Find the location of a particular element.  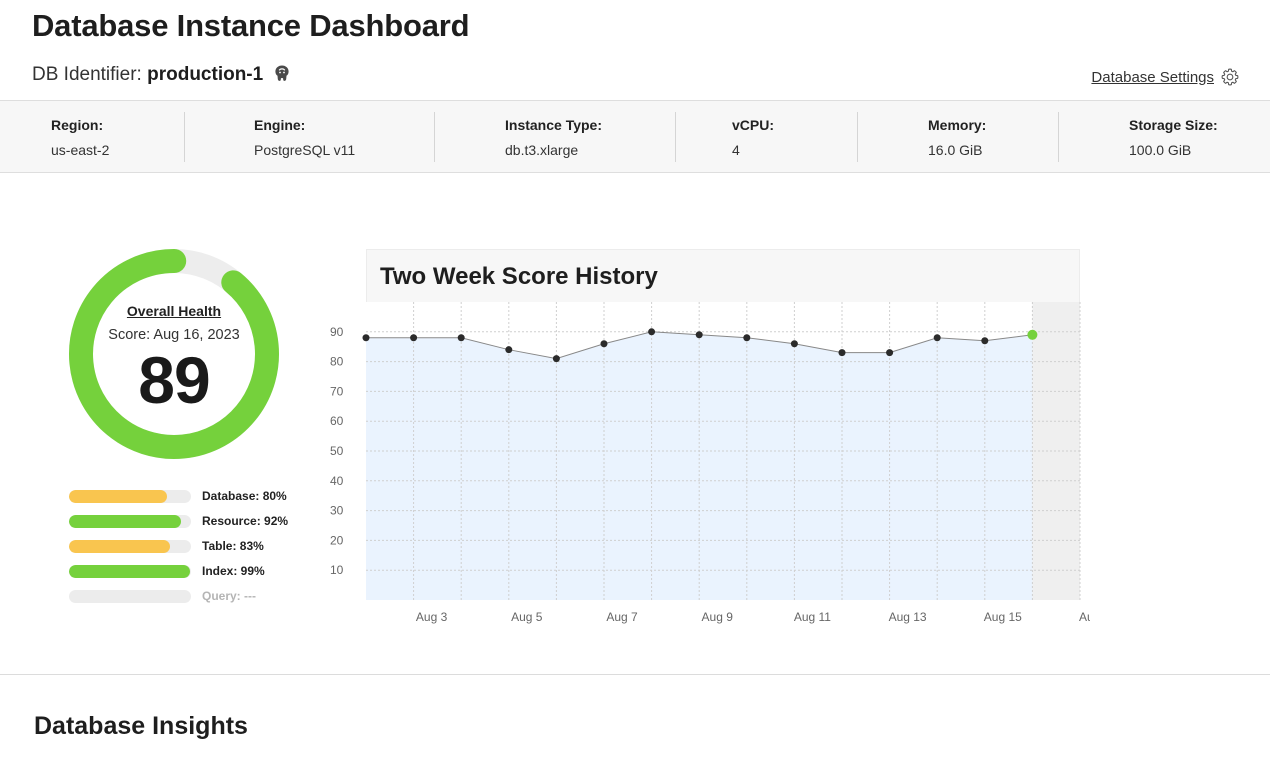

chart-y-tick-label: 90 is located at coordinates (337, 332).